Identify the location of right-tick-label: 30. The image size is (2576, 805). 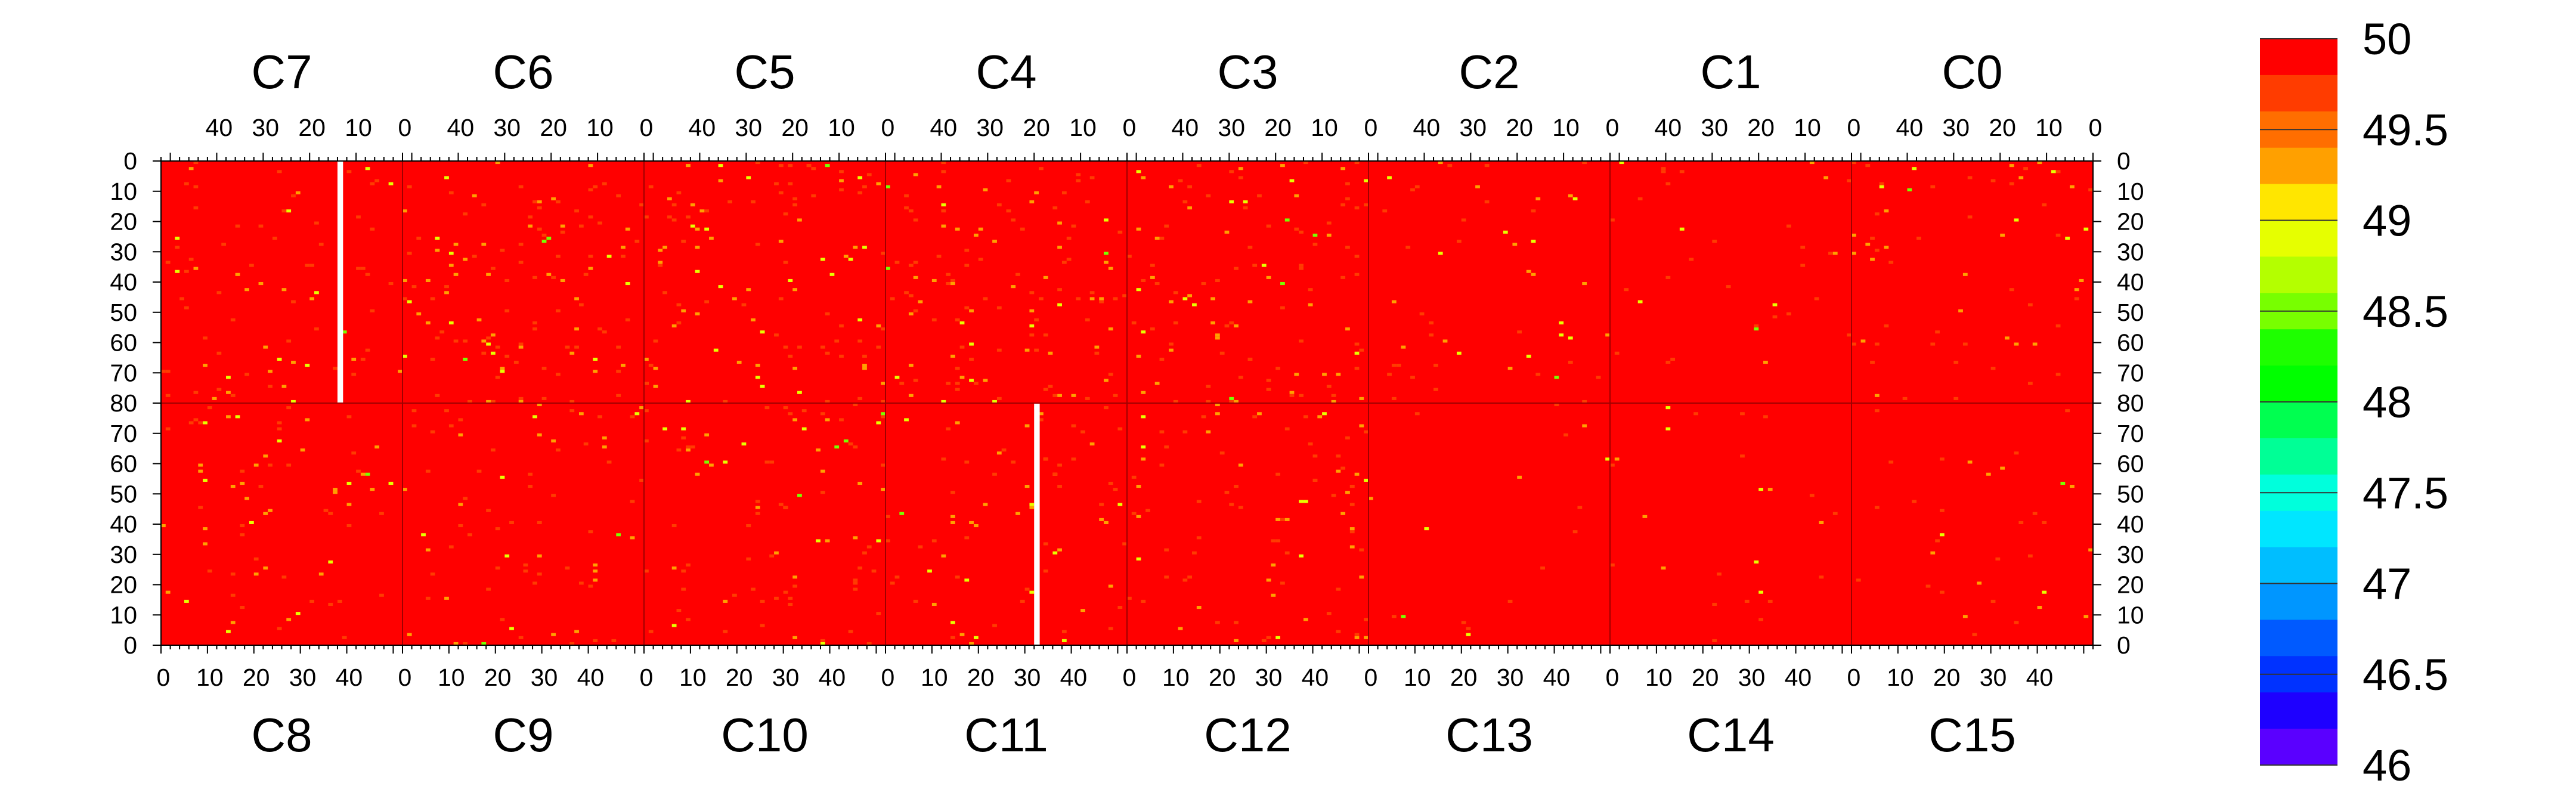
(2131, 554).